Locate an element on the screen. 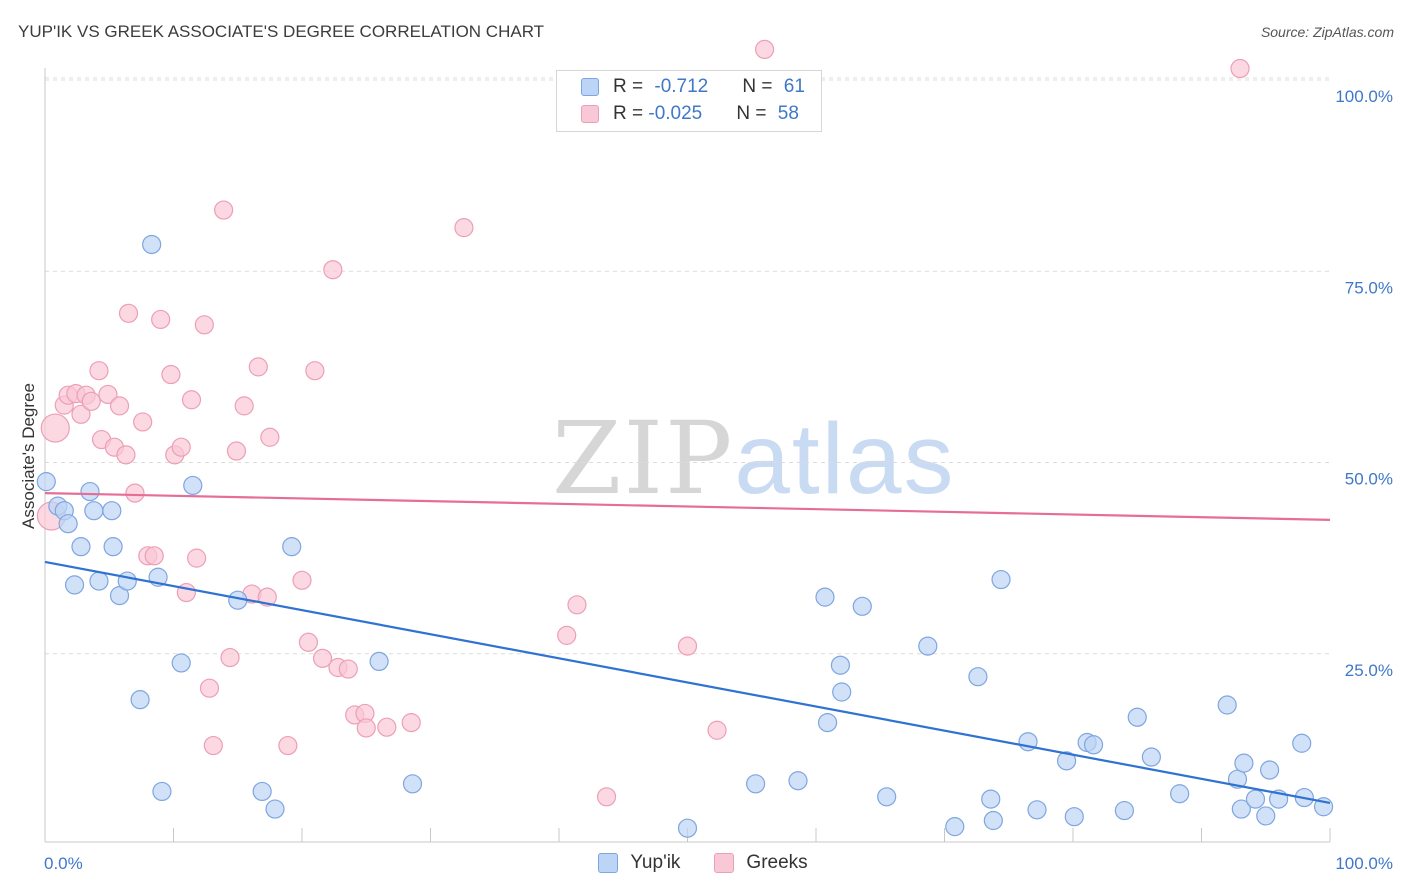  x-tick-label: 100.0% is located at coordinates (1364, 863).